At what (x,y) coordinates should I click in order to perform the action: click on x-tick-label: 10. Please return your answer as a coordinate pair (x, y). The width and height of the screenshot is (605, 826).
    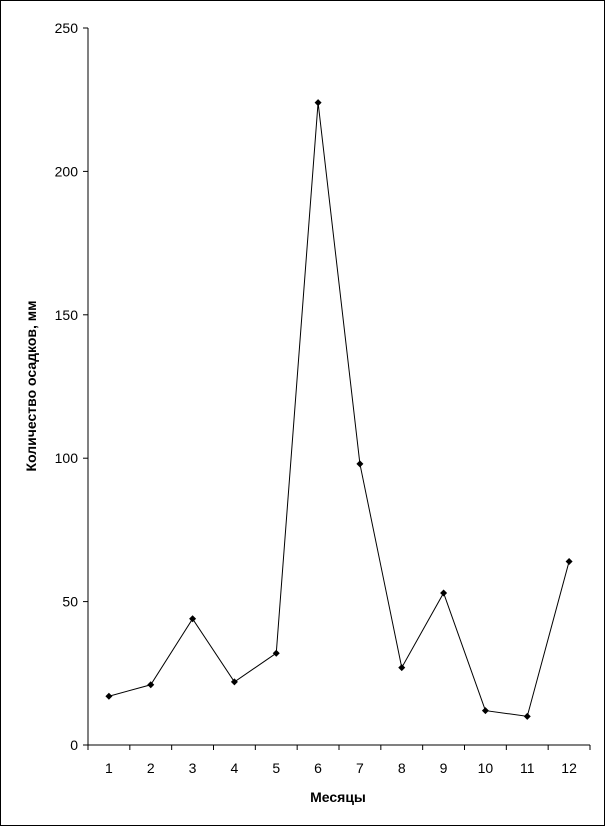
    Looking at the image, I should click on (486, 768).